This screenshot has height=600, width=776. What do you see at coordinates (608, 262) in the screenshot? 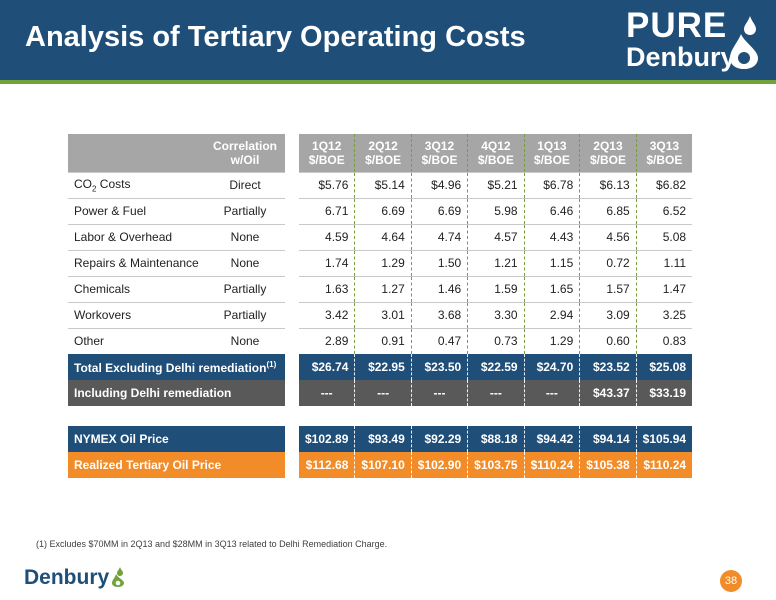
I see `row-value: 0.72` at bounding box center [608, 262].